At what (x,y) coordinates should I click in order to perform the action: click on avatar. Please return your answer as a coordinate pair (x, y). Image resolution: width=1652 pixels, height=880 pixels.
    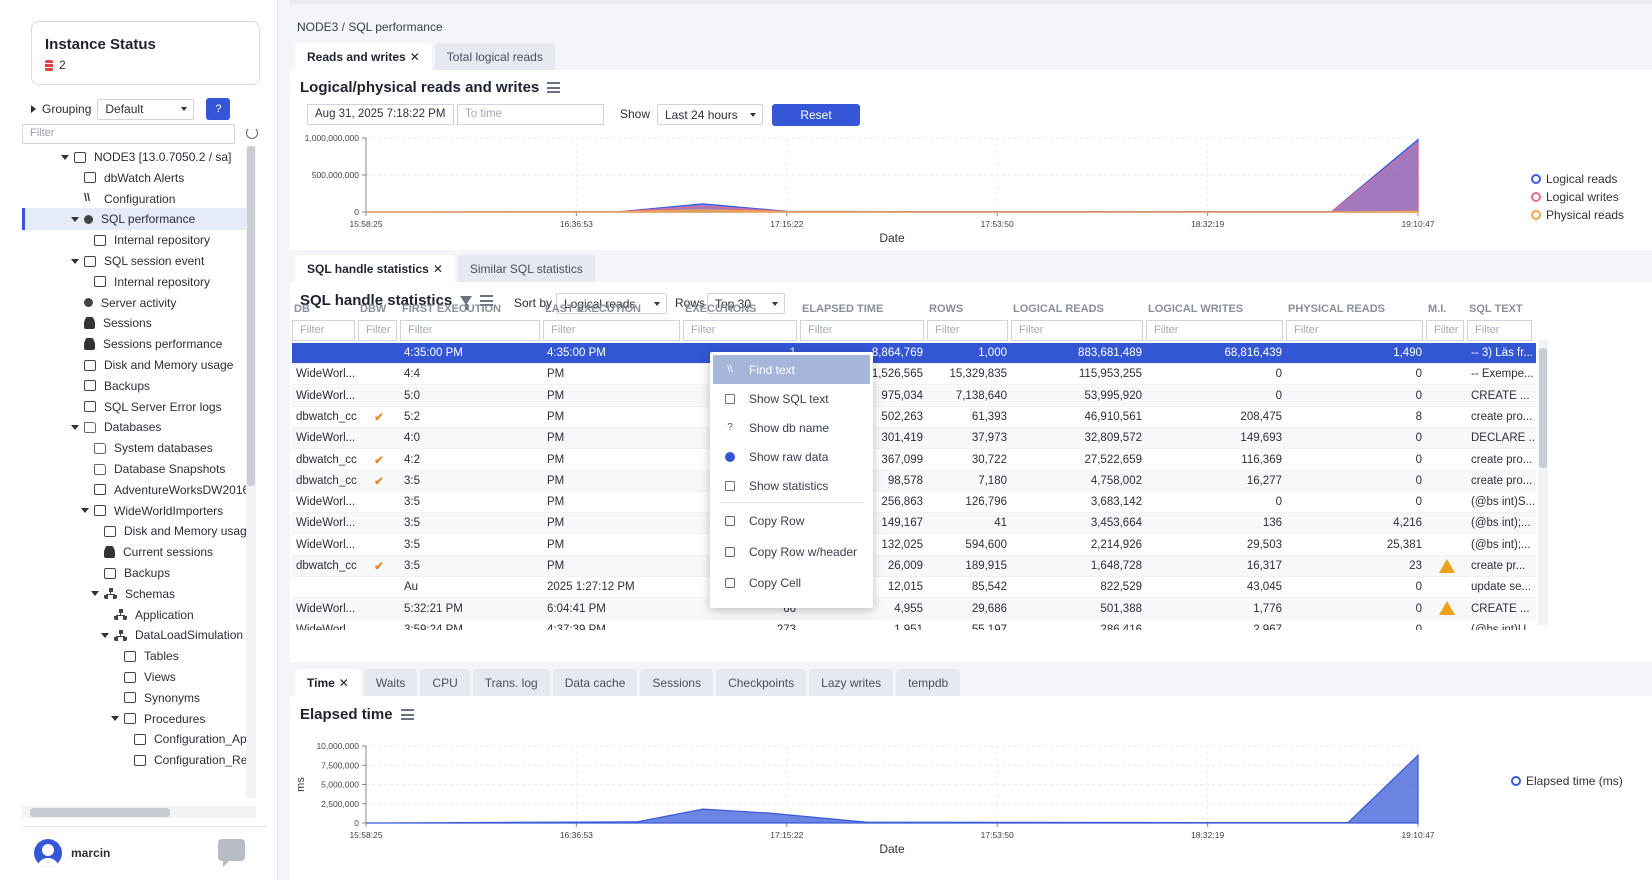
    Looking at the image, I should click on (48, 852).